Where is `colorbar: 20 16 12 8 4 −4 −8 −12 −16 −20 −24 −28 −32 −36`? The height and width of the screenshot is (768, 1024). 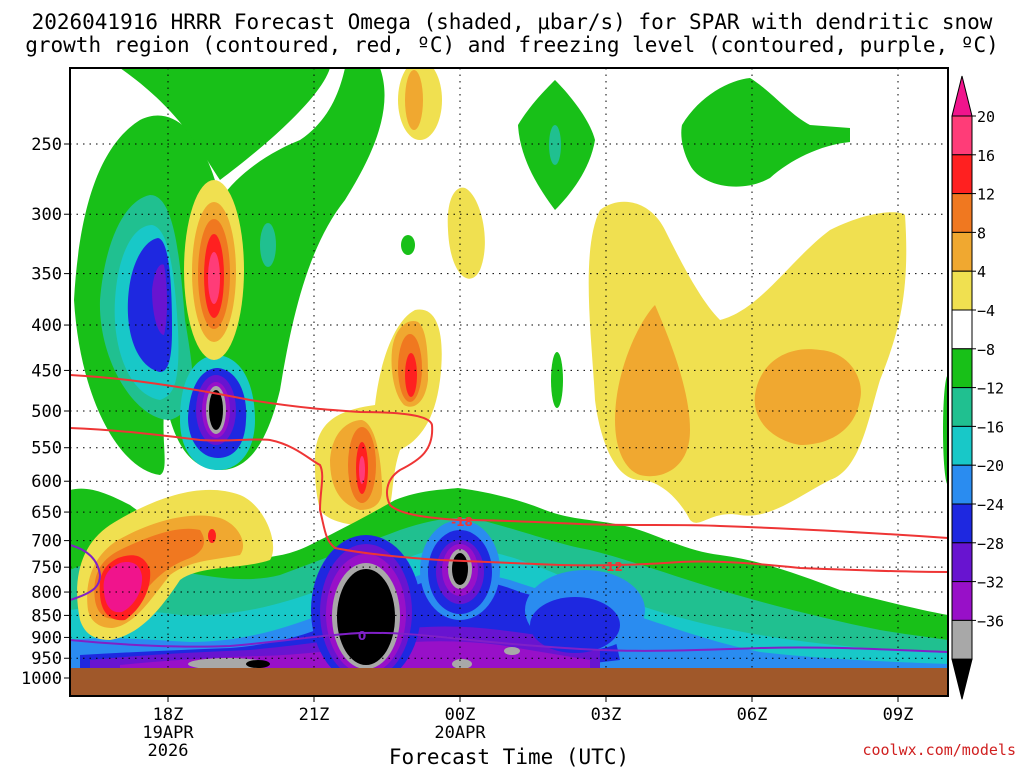
colorbar: 20 16 12 8 4 −4 −8 −12 −16 −20 −24 −28 −32 −36 is located at coordinates (977, 387).